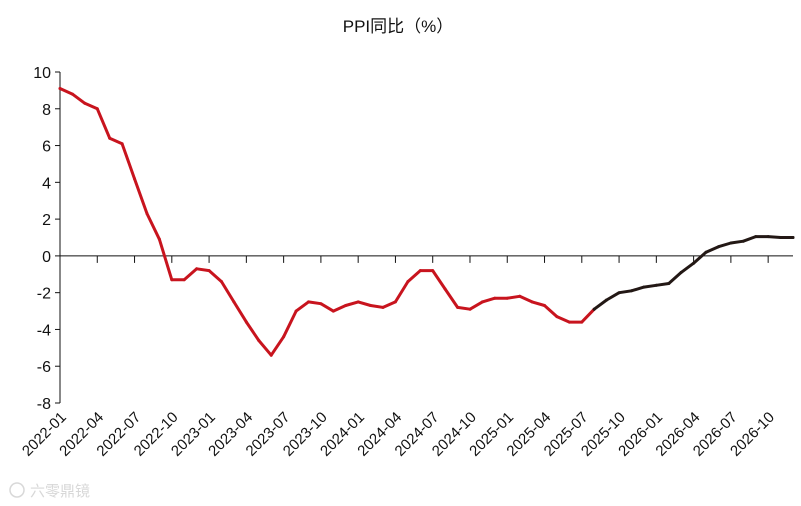  What do you see at coordinates (46, 220) in the screenshot?
I see `y-tick-label: 2` at bounding box center [46, 220].